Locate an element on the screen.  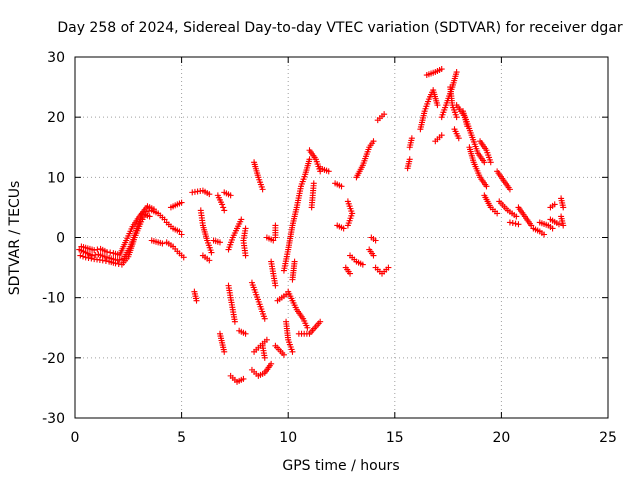
y-tick-label: 20 is located at coordinates (56, 118).